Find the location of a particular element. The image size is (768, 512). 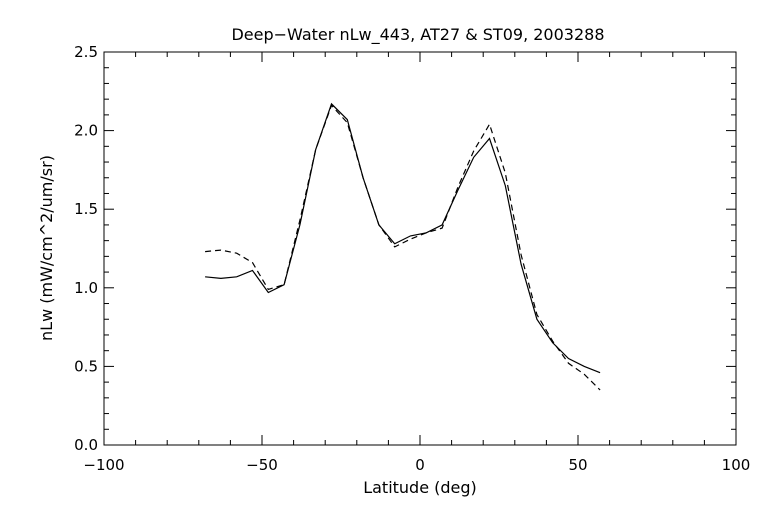

x-axis-title: Latitude (deg) is located at coordinates (420, 487).